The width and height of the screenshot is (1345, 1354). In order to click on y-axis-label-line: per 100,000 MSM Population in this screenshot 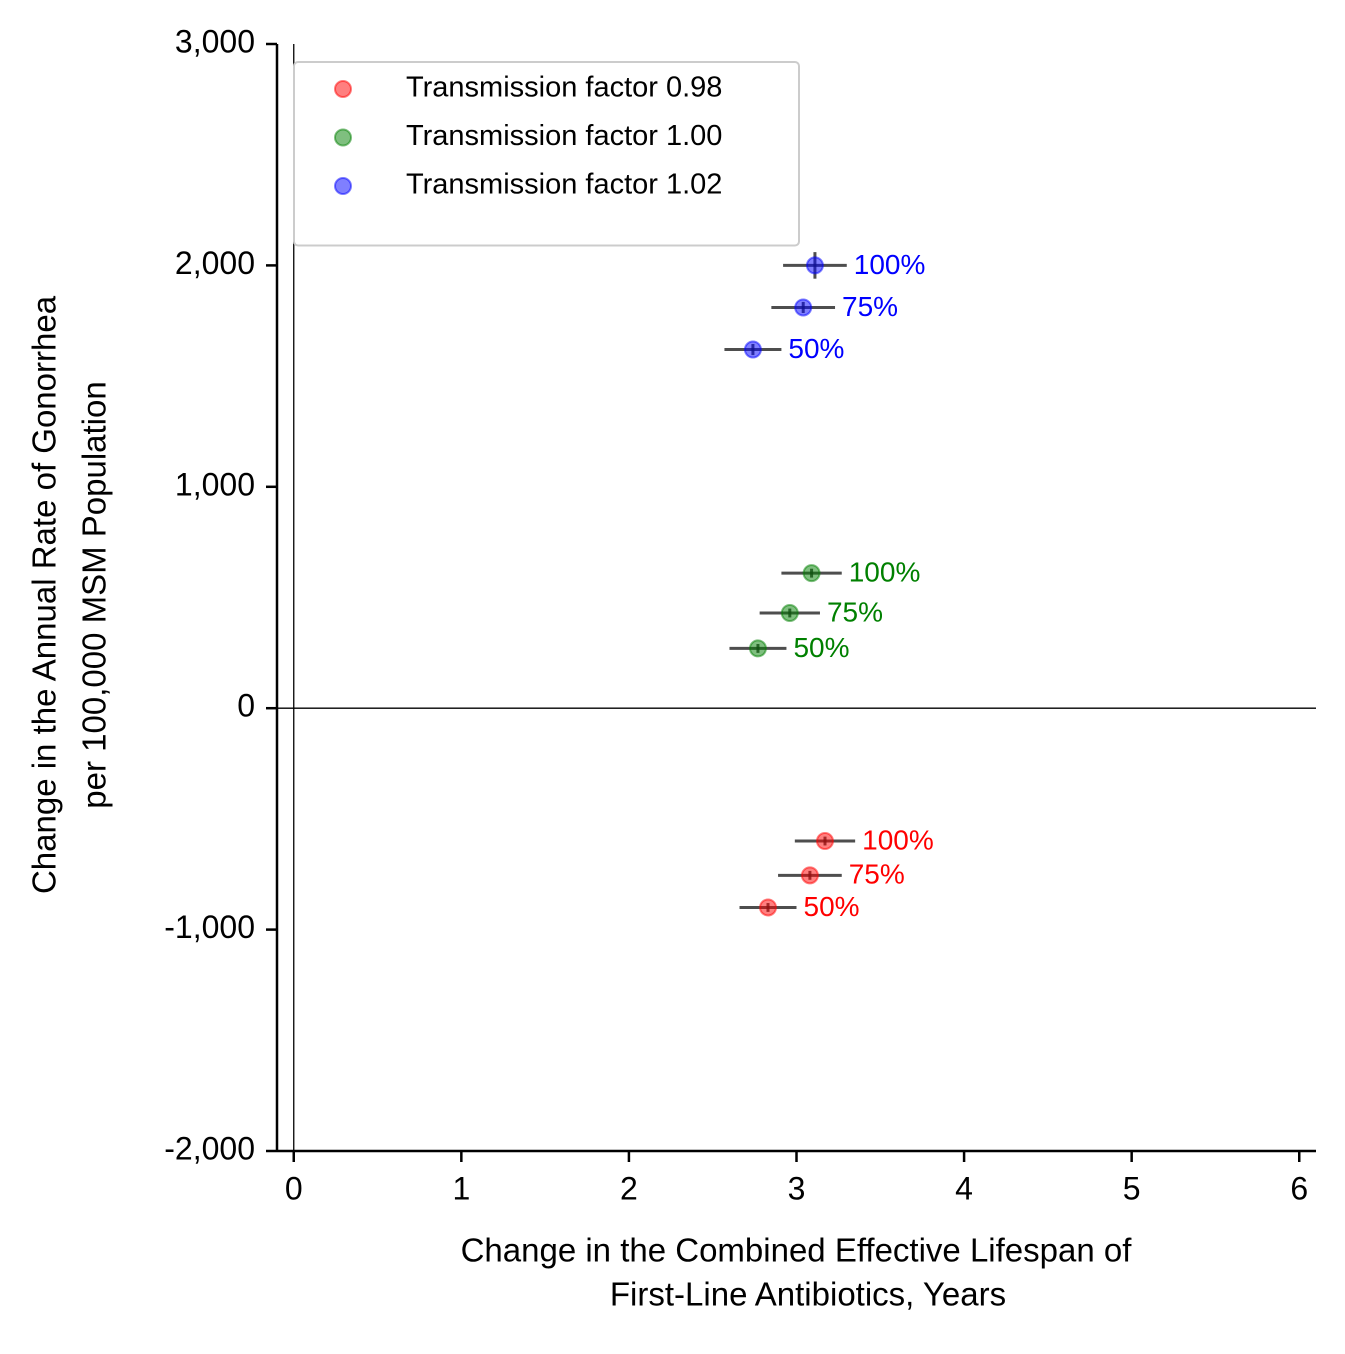, I will do `click(94, 594)`.